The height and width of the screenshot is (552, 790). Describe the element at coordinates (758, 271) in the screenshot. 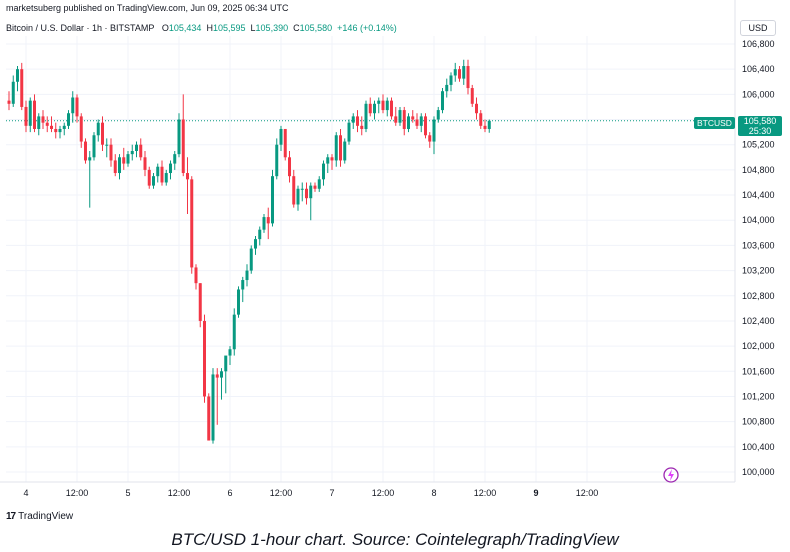

I see `y-tick-label: 103,200` at that location.